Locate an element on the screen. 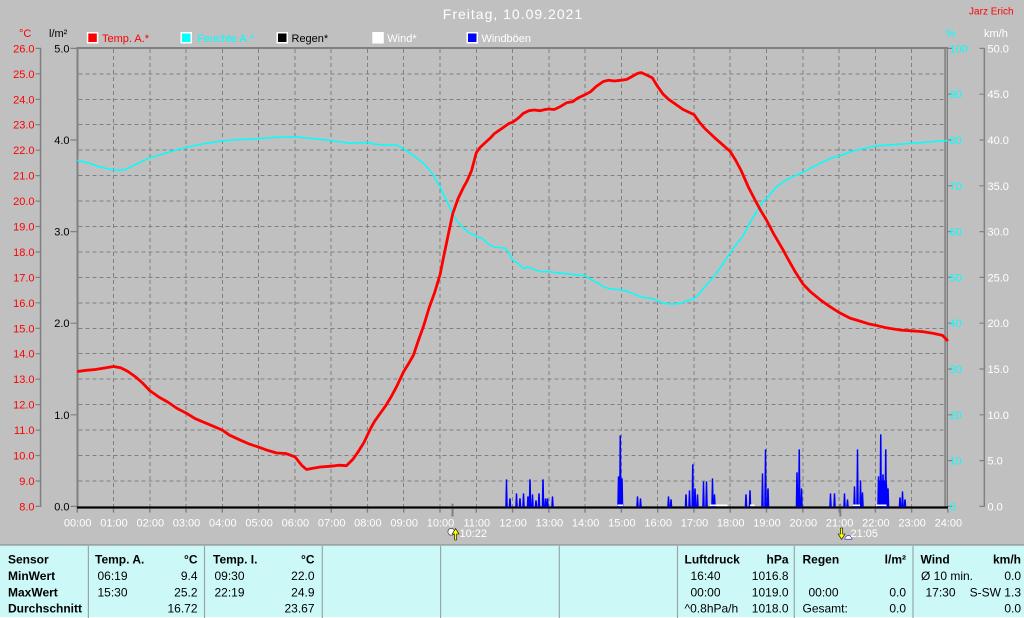 Image resolution: width=1024 pixels, height=618 pixels. svg-text: hPa is located at coordinates (777, 560).